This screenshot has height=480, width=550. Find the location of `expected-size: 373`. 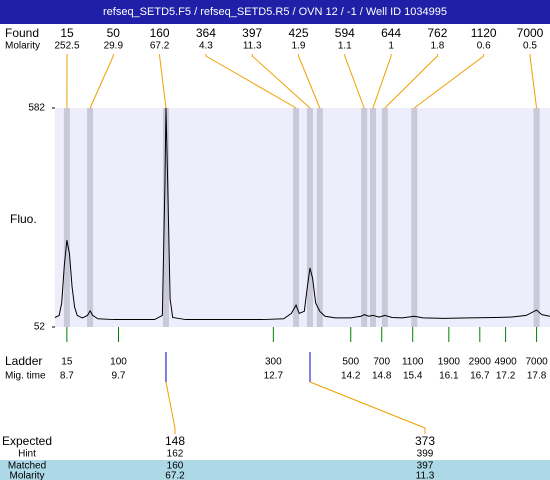

expected-size: 373 is located at coordinates (425, 441).